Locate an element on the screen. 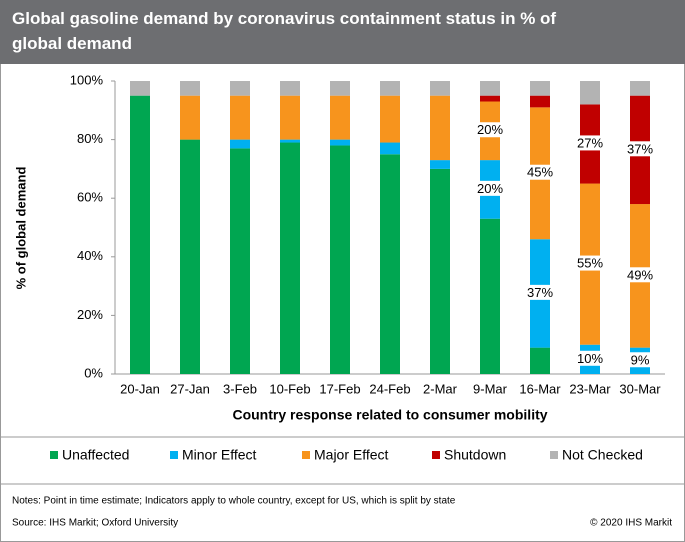 This screenshot has height=542, width=685. legend-label: Not Checked is located at coordinates (602, 455).